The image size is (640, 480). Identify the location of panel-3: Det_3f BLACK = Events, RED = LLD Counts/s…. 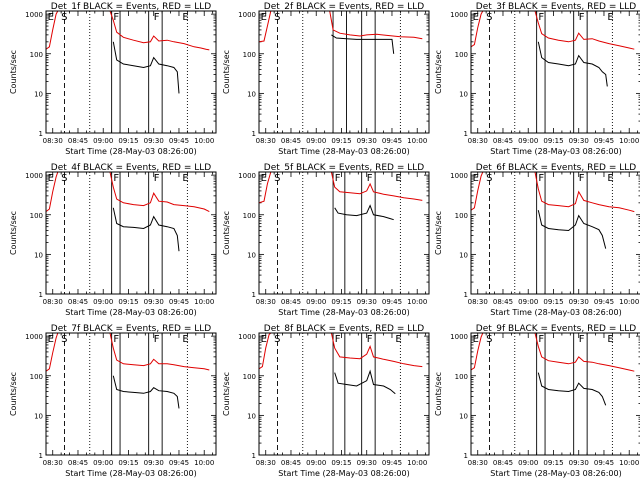
(537, 79).